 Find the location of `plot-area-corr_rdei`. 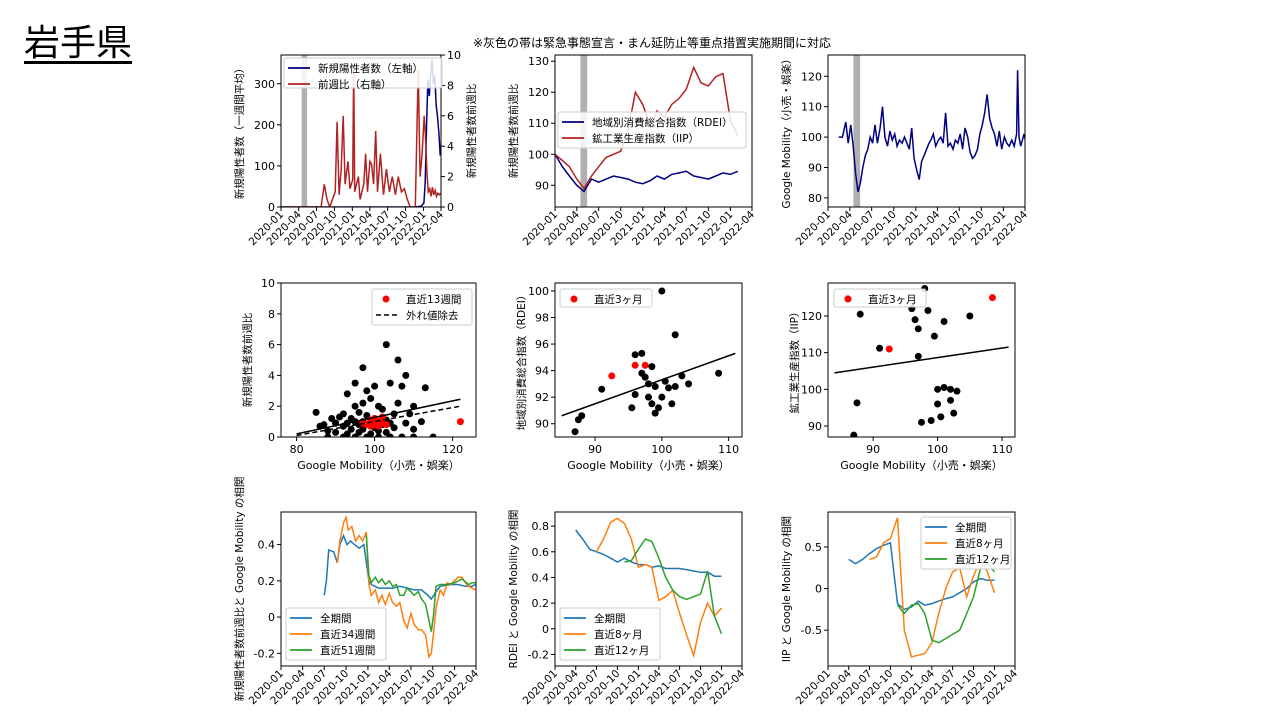

plot-area-corr_rdei is located at coordinates (649, 588).